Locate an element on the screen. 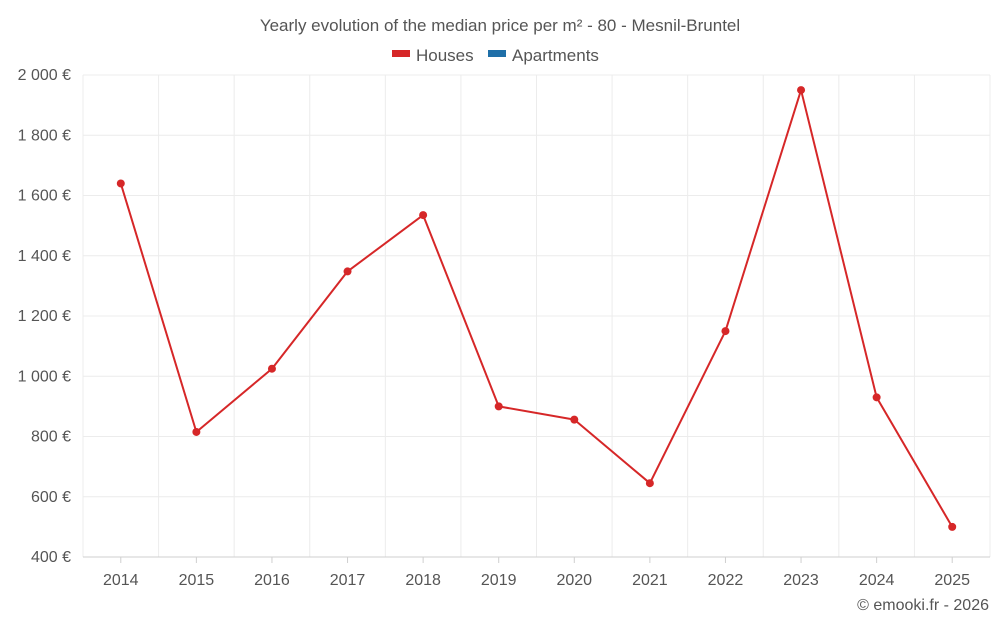  data-point-houses-2021 is located at coordinates (649, 483).